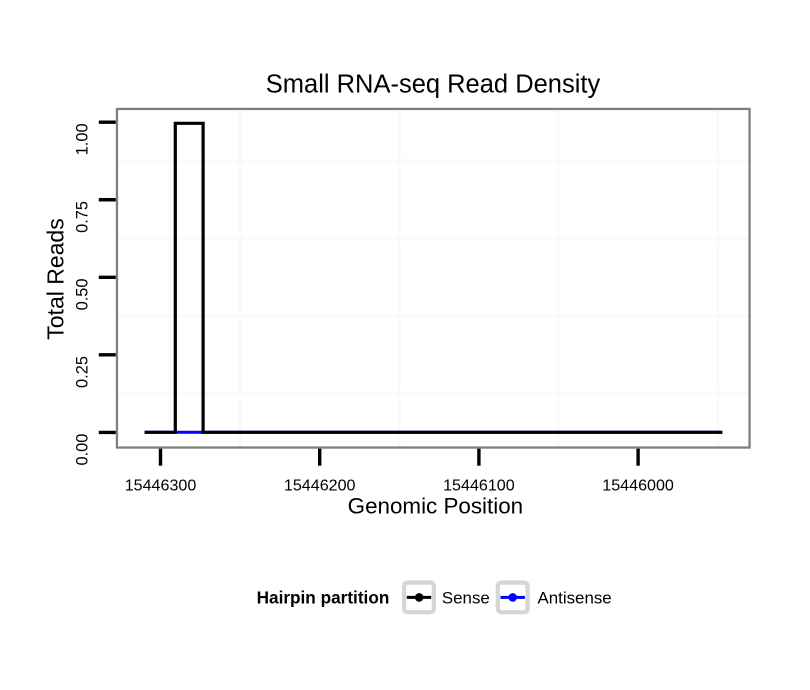 The image size is (810, 690). What do you see at coordinates (466, 597) in the screenshot?
I see `svg-text: Sense` at bounding box center [466, 597].